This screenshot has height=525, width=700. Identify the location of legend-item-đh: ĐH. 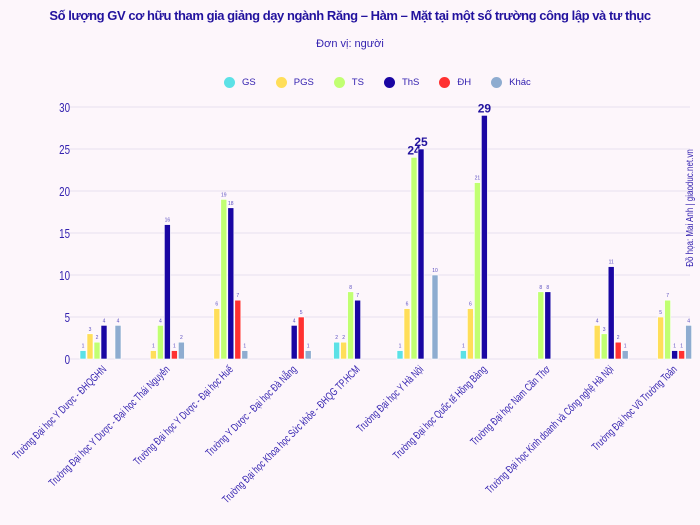
(455, 82).